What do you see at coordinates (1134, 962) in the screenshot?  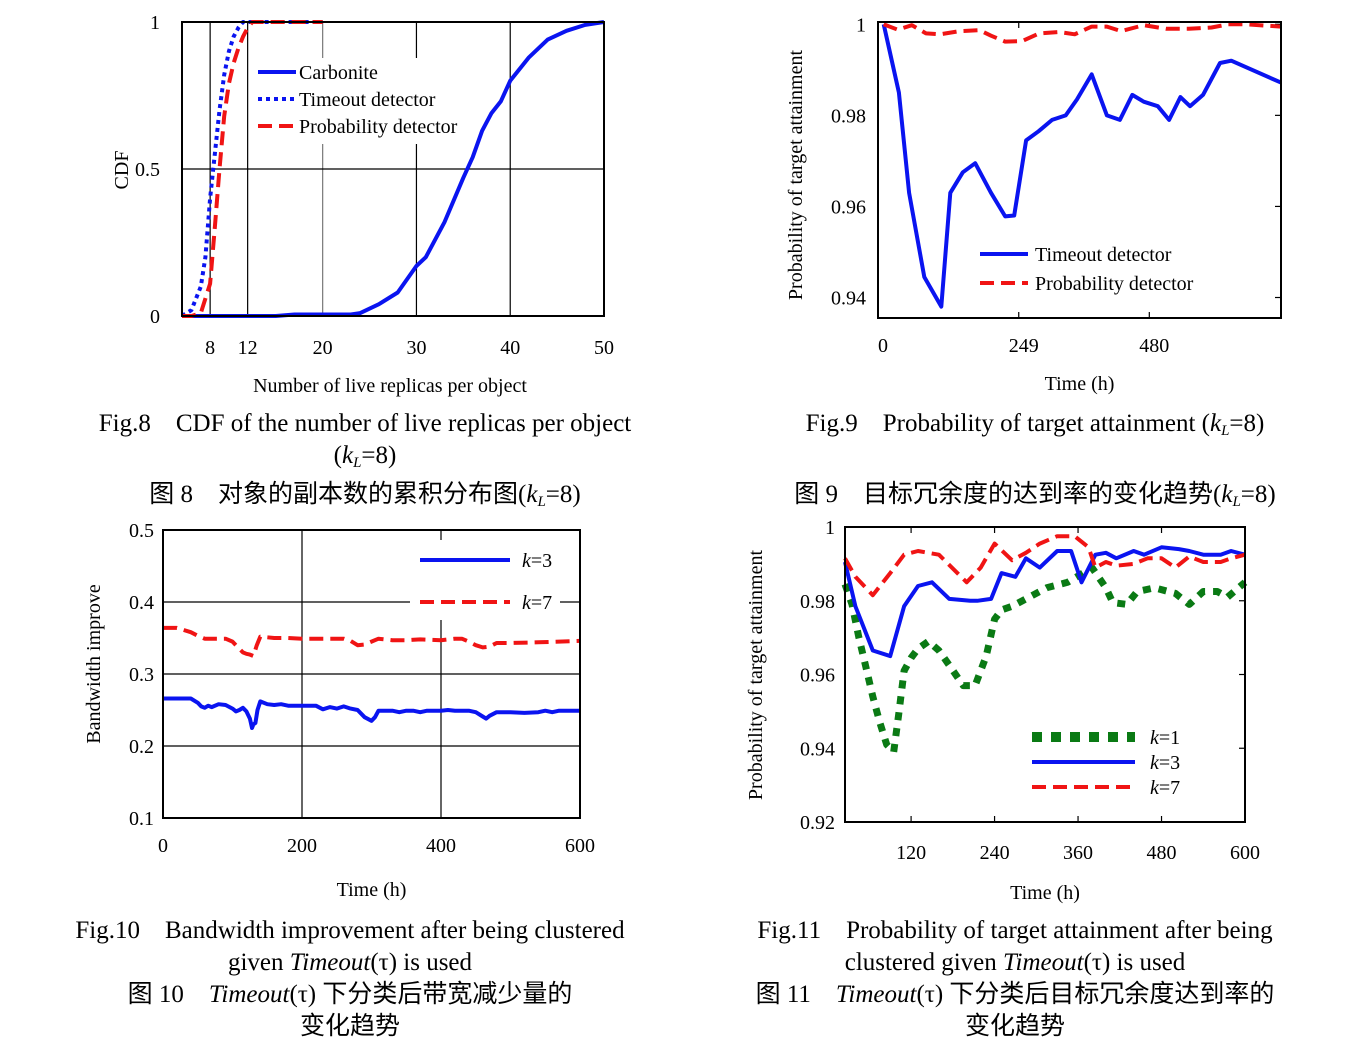 I see `caption-fig11-en-used: (τ) is used` at bounding box center [1134, 962].